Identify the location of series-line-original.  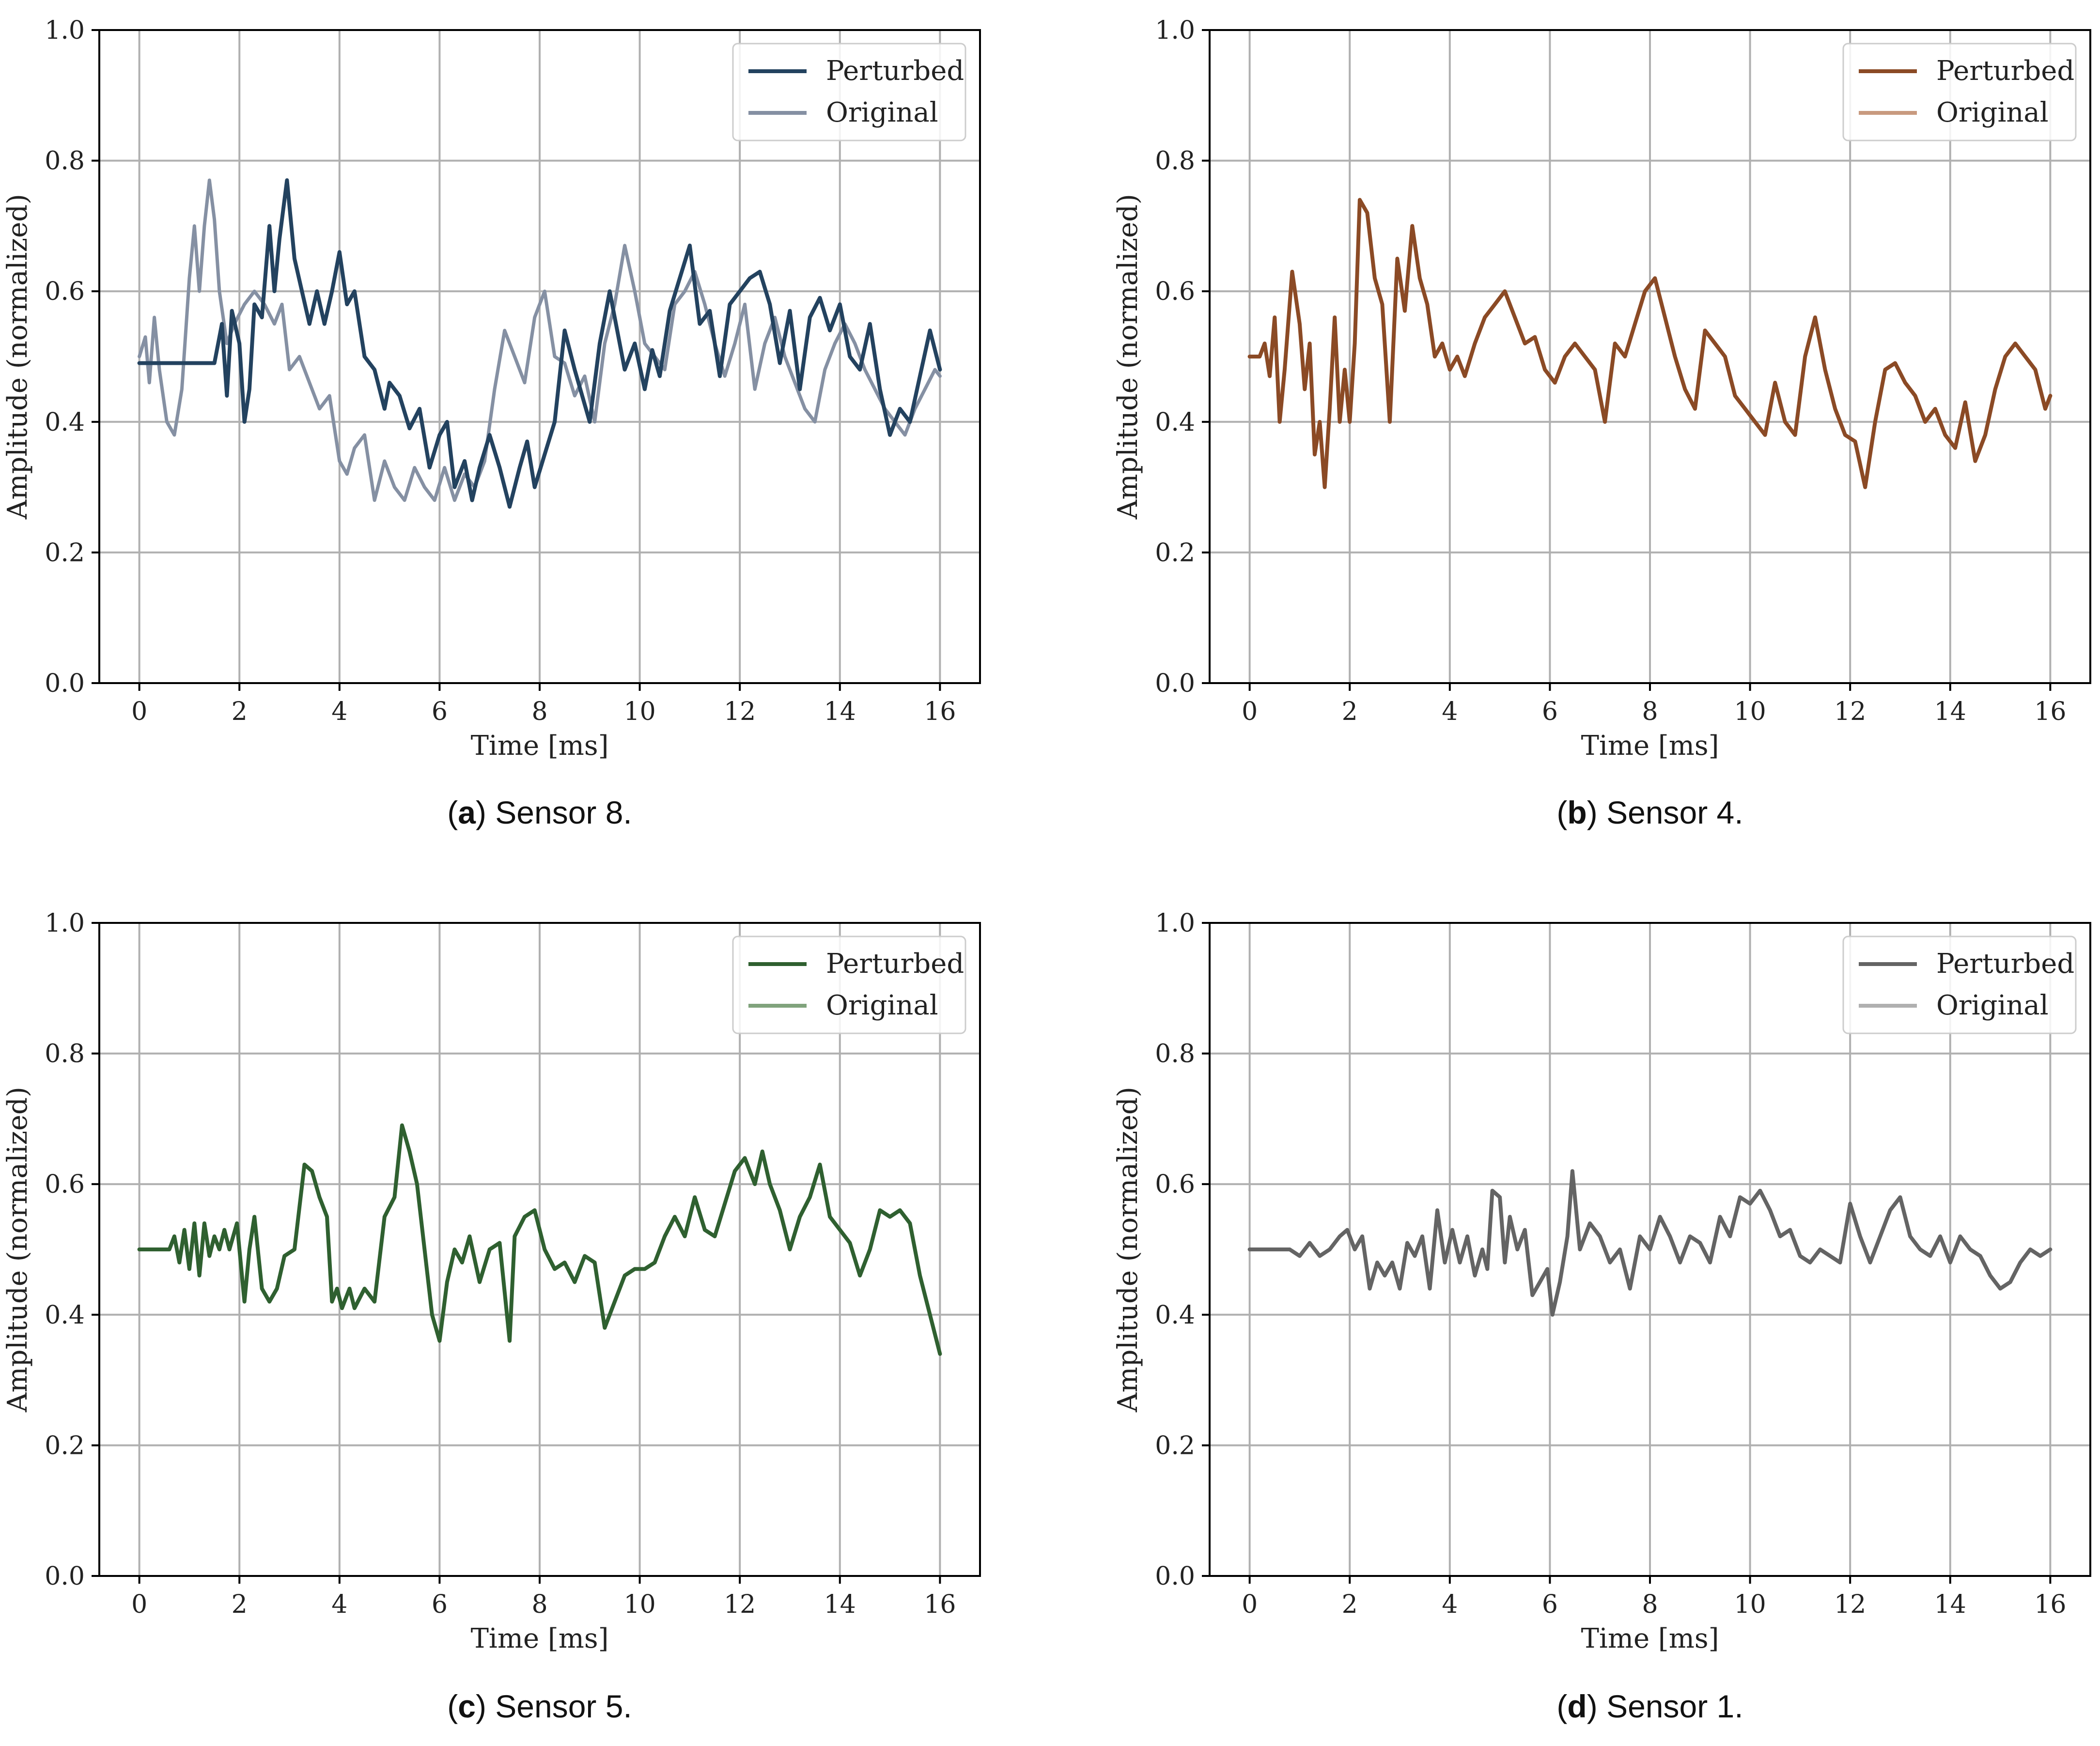
(540, 340).